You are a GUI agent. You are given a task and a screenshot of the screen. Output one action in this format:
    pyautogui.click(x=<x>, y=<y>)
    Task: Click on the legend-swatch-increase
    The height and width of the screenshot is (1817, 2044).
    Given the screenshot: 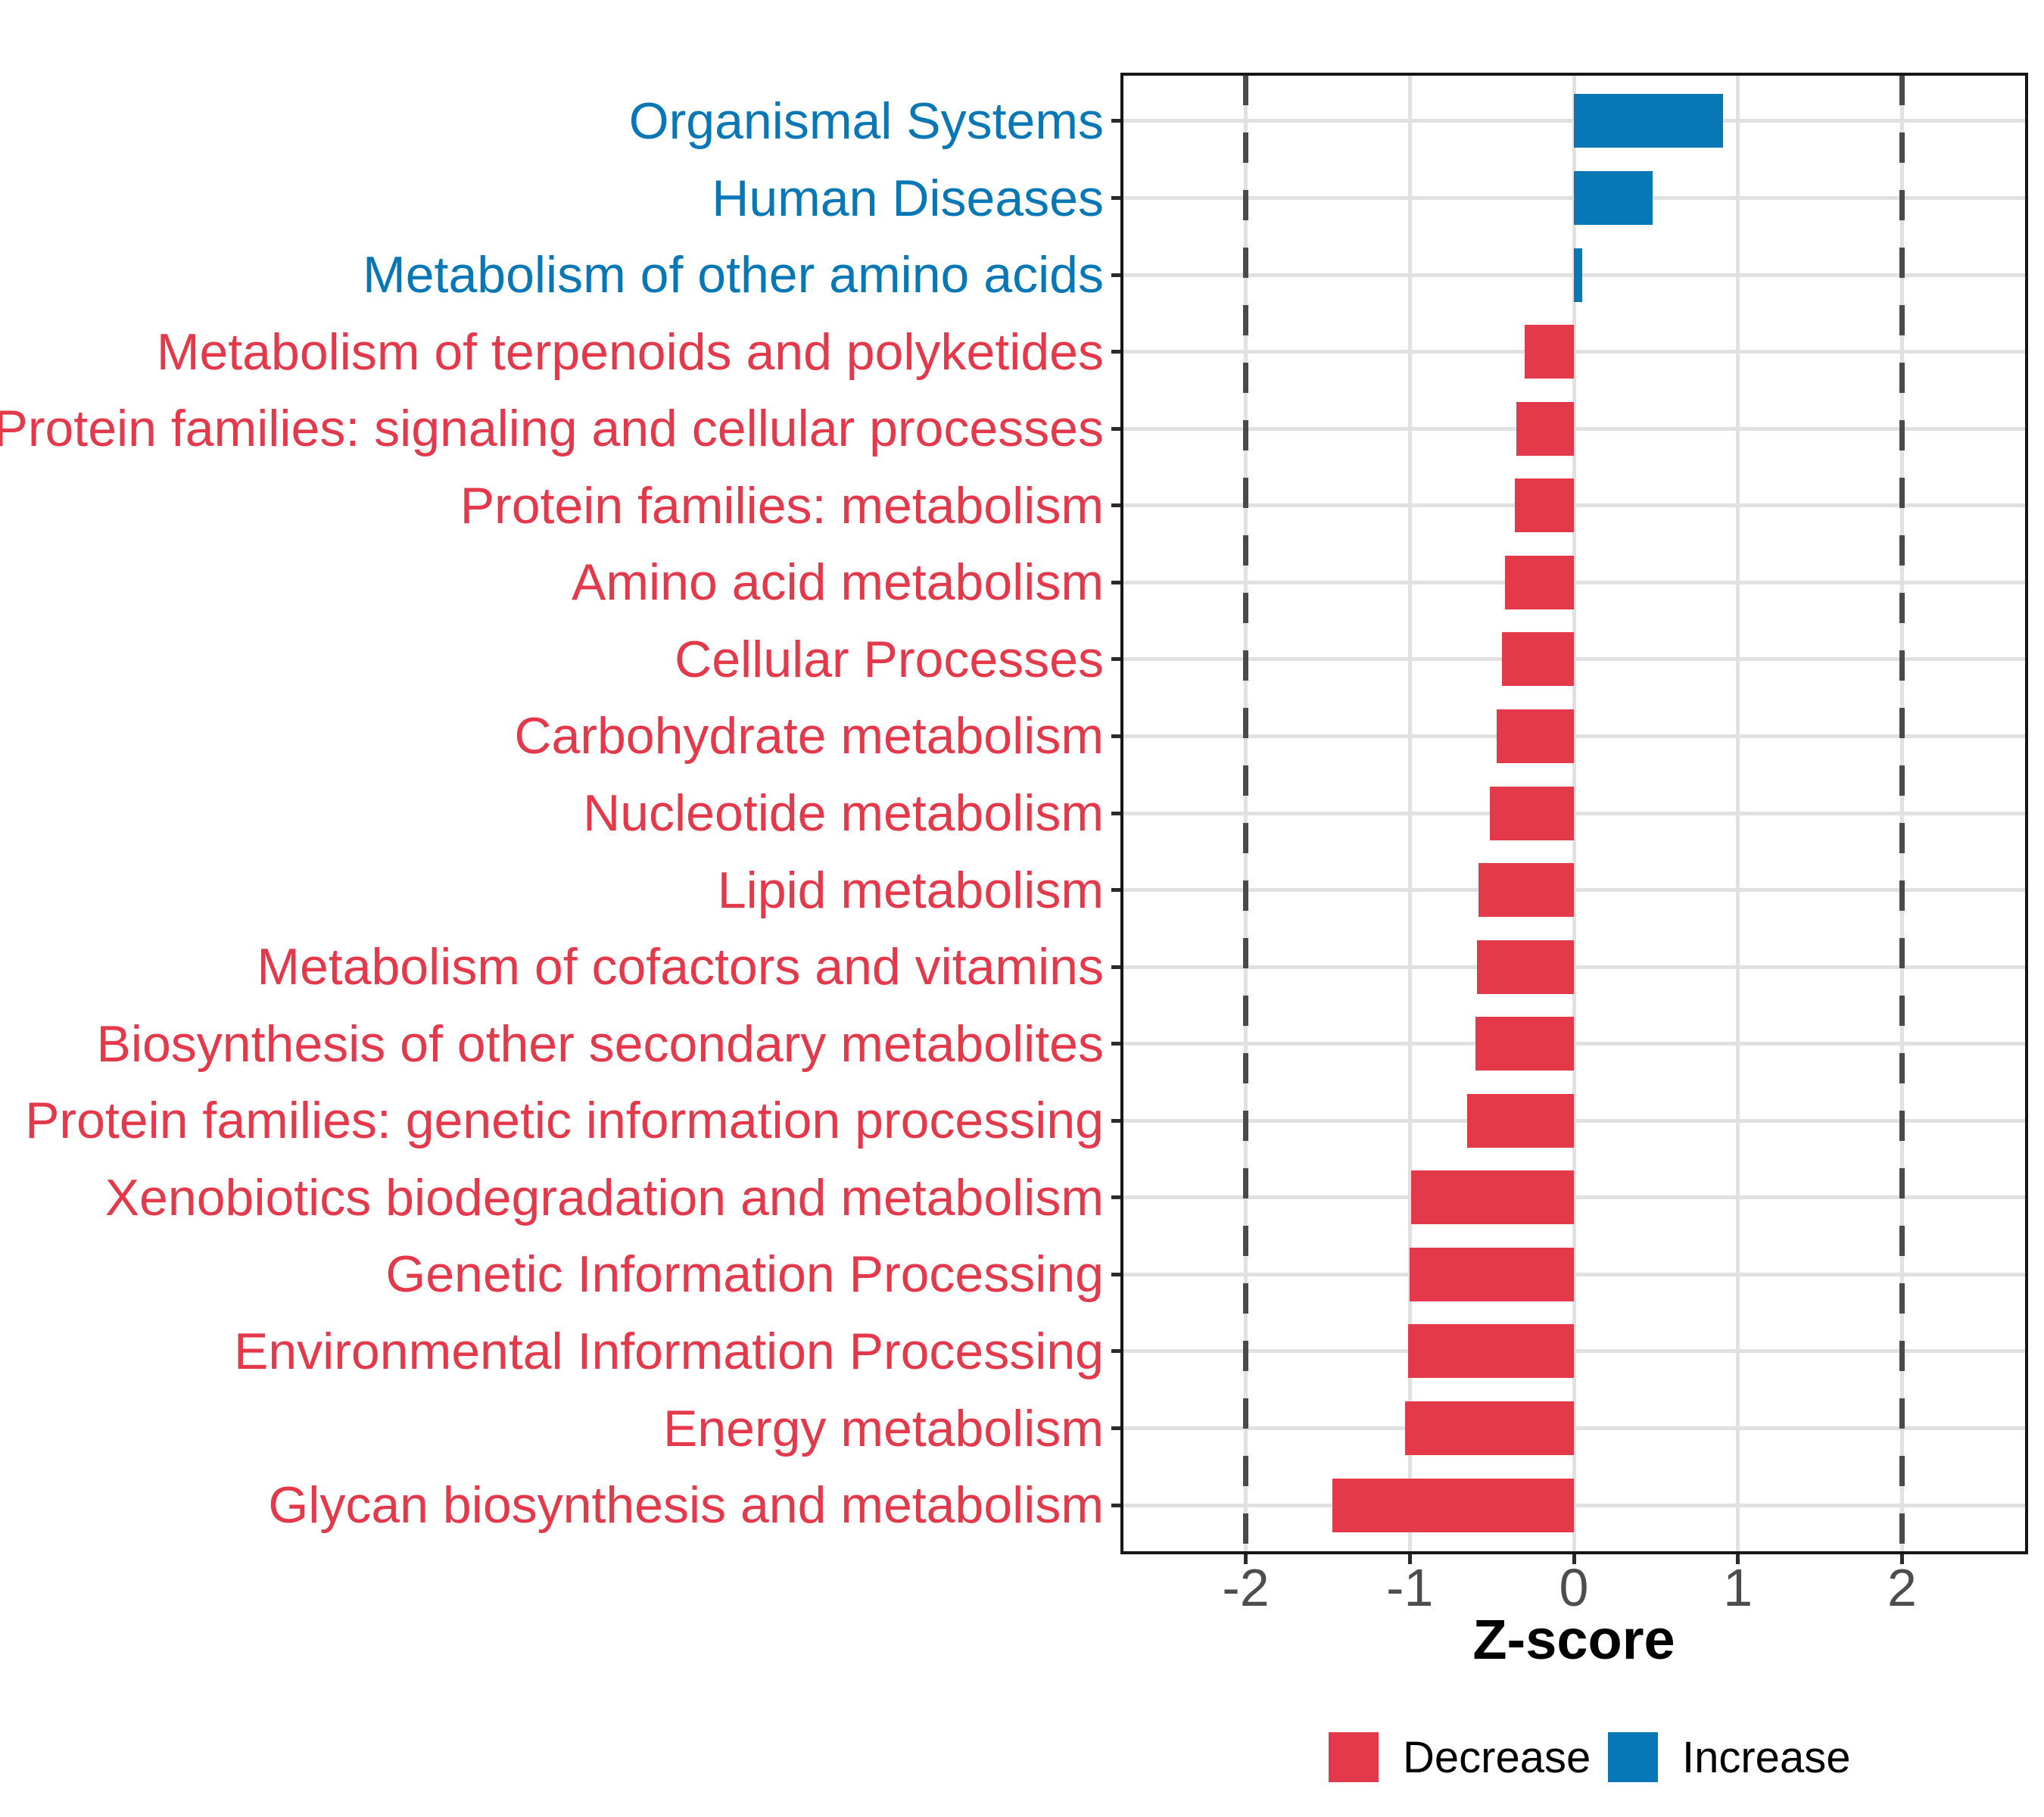 What is the action you would take?
    pyautogui.click(x=1633, y=1757)
    